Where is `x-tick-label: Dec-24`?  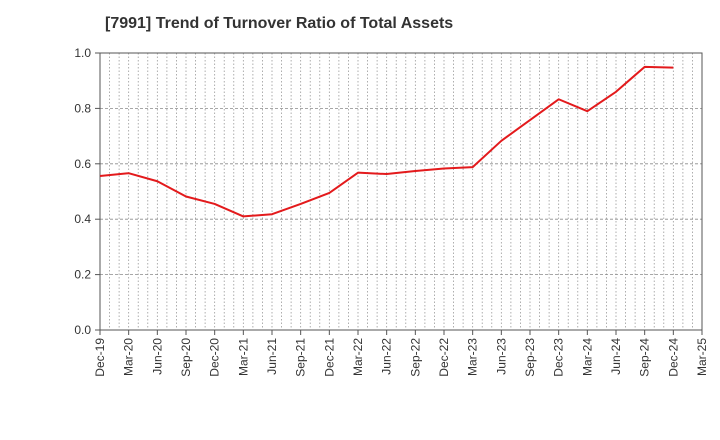 x-tick-label: Dec-24 is located at coordinates (673, 357).